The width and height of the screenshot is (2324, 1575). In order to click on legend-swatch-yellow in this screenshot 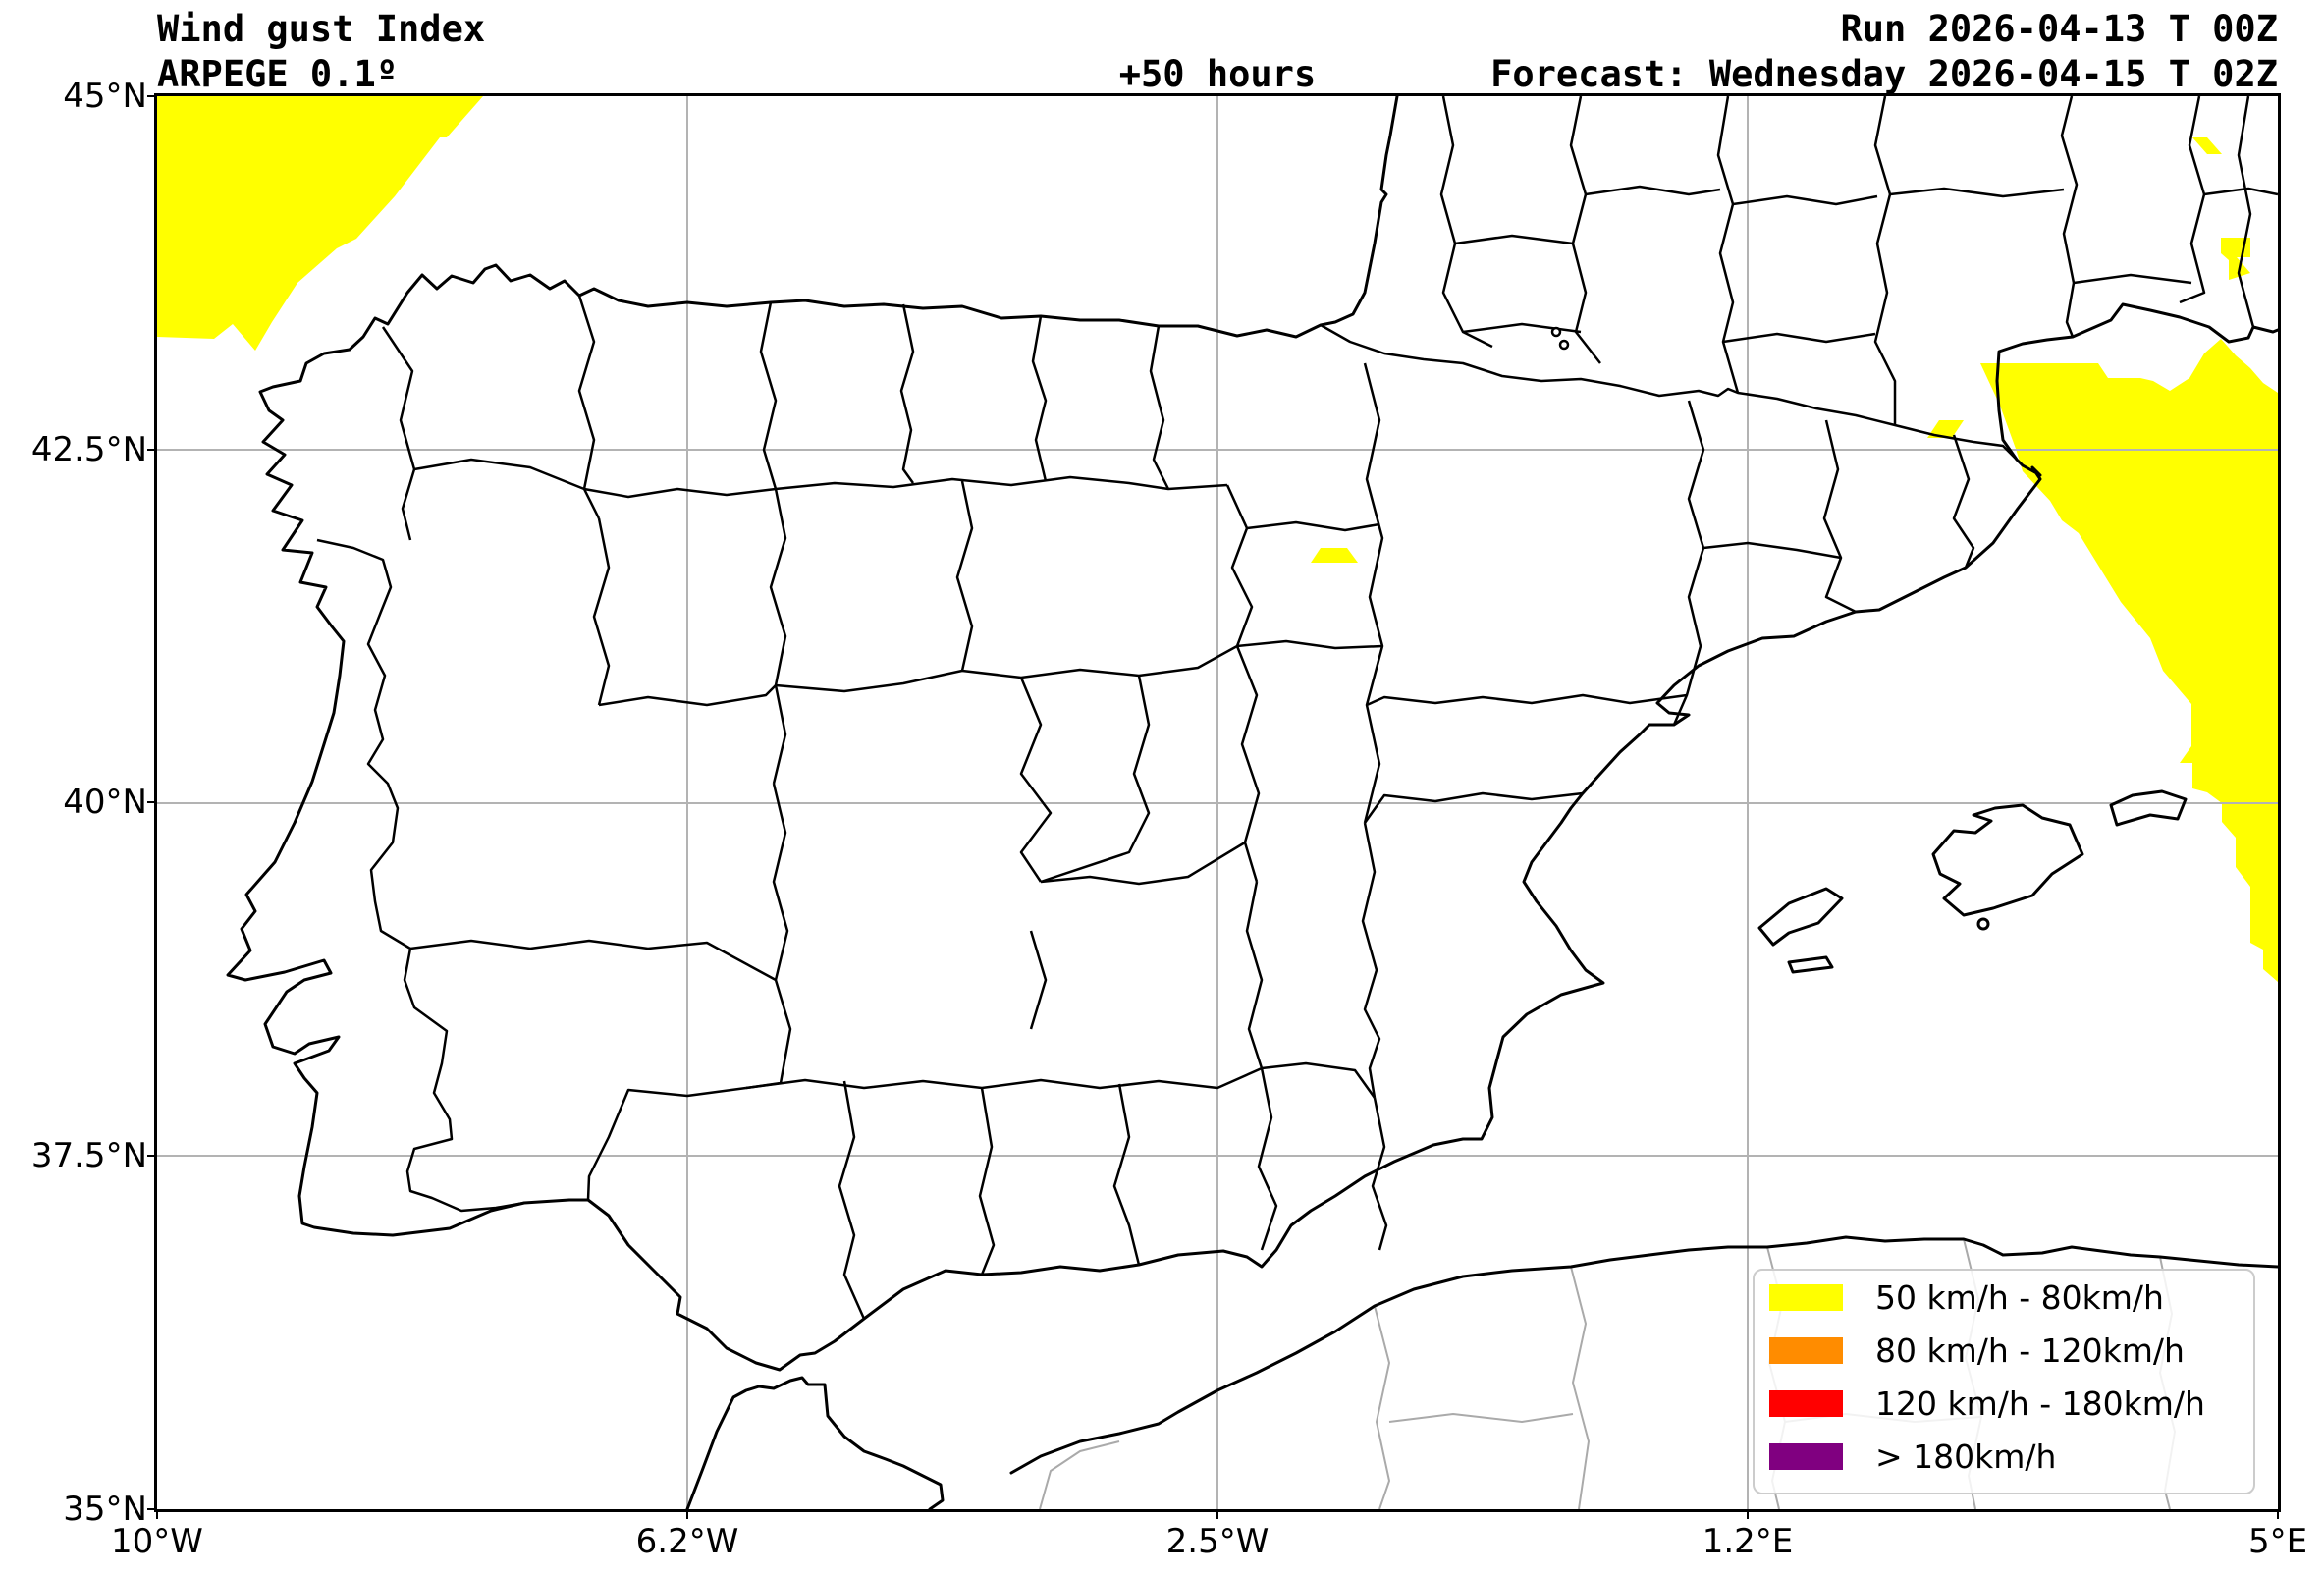, I will do `click(1806, 1297)`.